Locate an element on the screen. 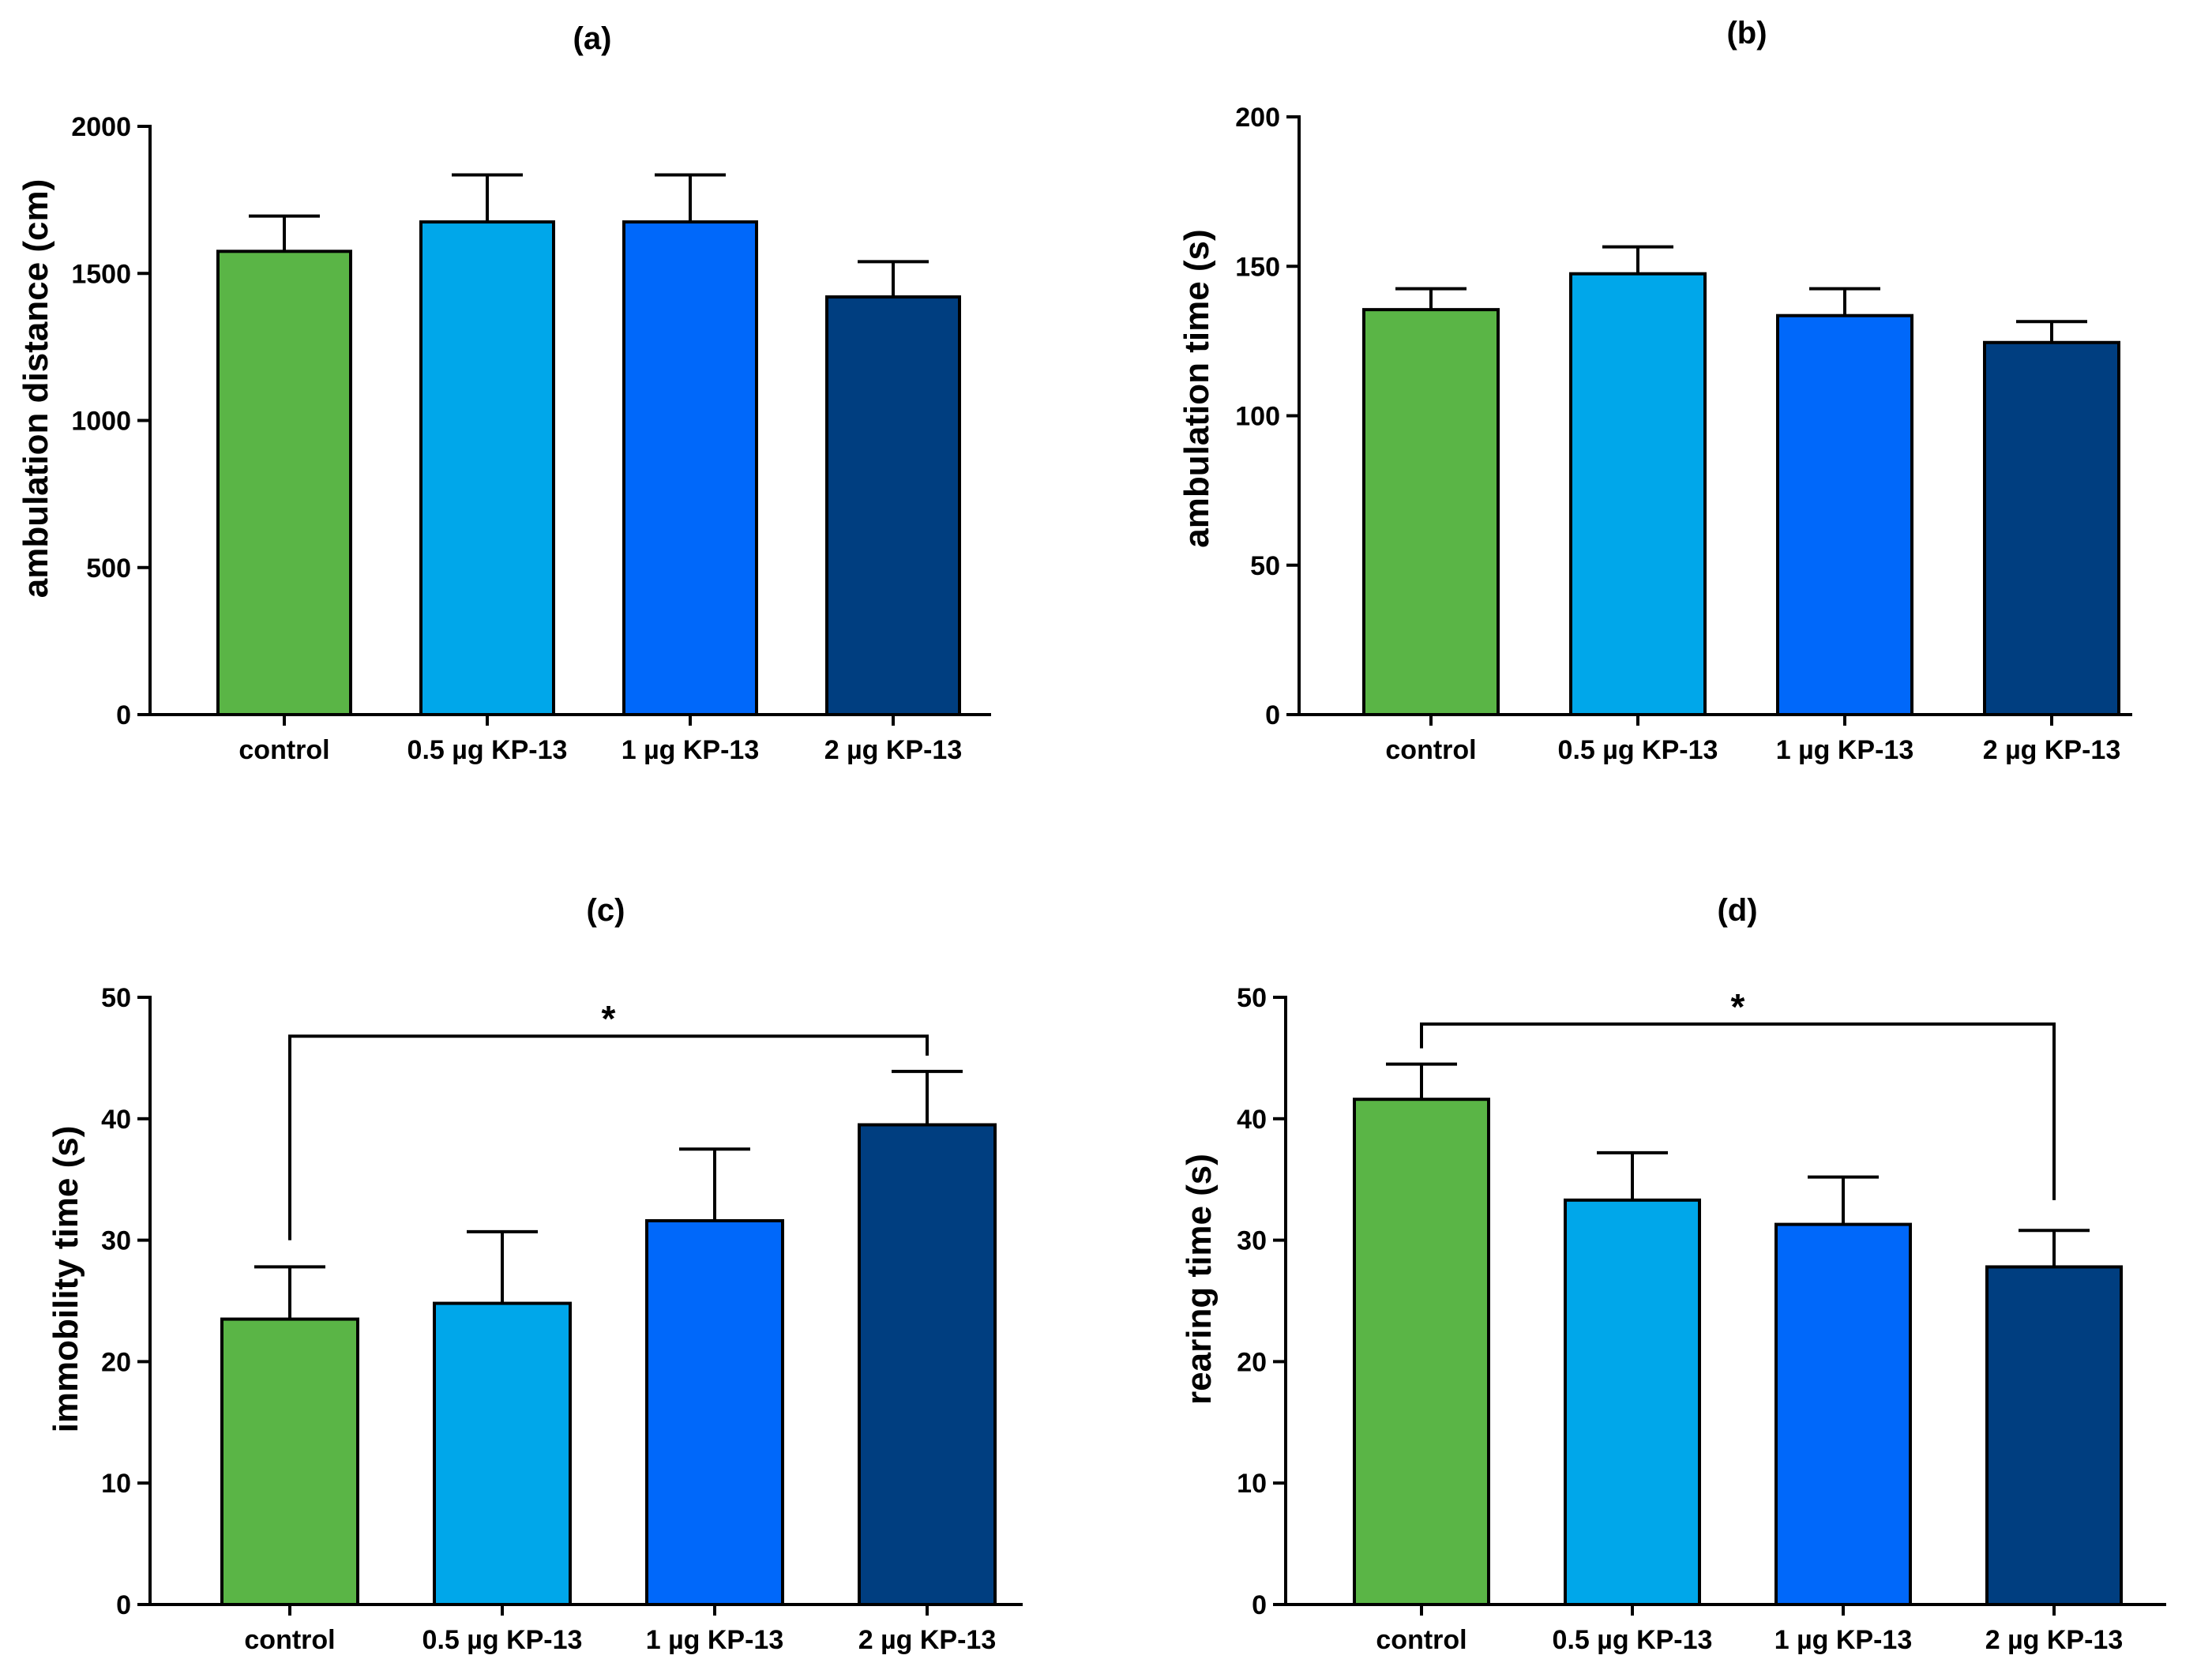 This screenshot has width=2212, height=1674. panel-title: (c) is located at coordinates (606, 910).